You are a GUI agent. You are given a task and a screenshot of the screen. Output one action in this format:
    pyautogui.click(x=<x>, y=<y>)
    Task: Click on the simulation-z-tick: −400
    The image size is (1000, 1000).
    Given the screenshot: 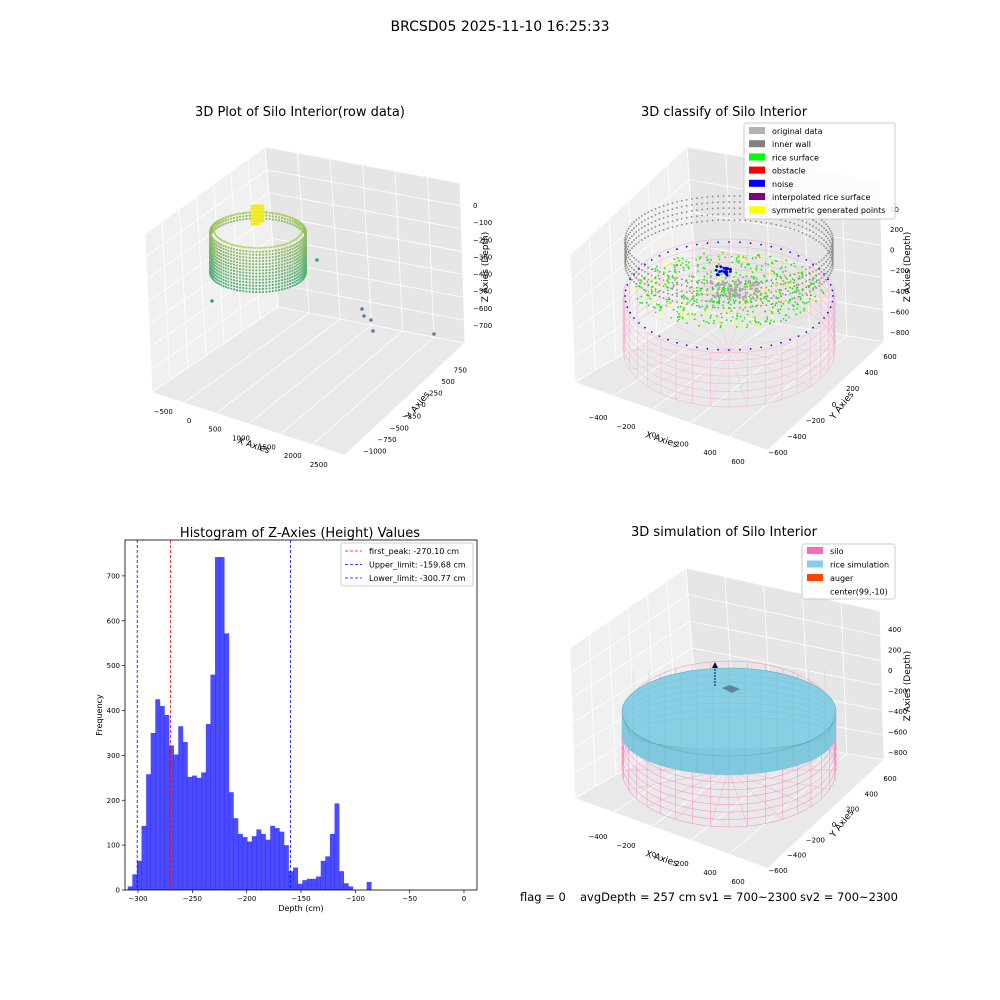 What is the action you would take?
    pyautogui.click(x=897, y=712)
    